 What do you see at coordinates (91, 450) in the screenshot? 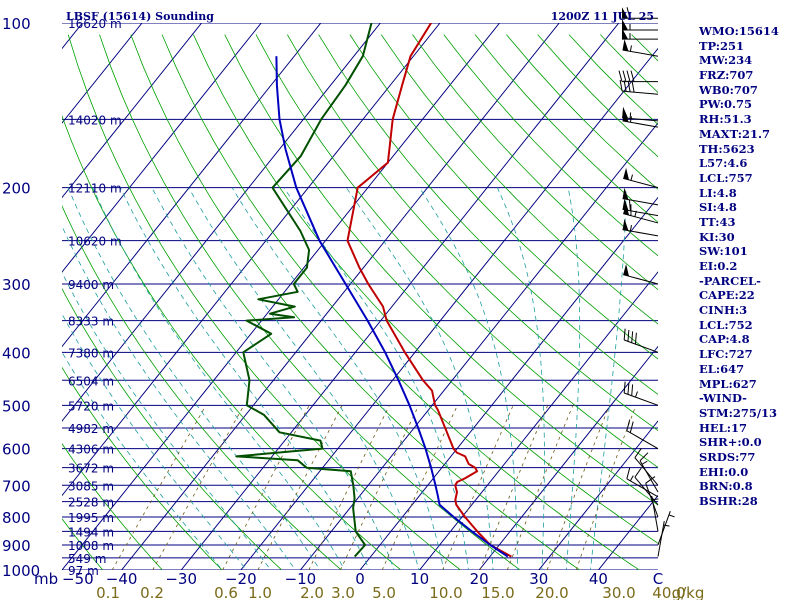
I see `height-tick-label: 4306 m` at bounding box center [91, 450].